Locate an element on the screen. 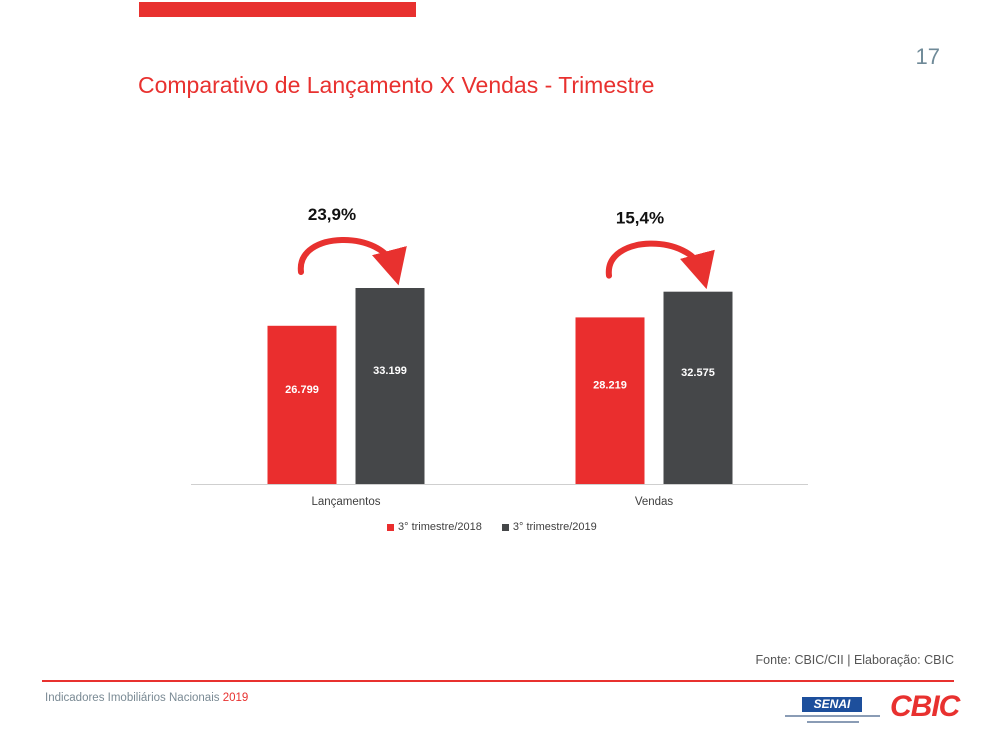 The height and width of the screenshot is (750, 1000). data-label: 26.799 is located at coordinates (302, 390).